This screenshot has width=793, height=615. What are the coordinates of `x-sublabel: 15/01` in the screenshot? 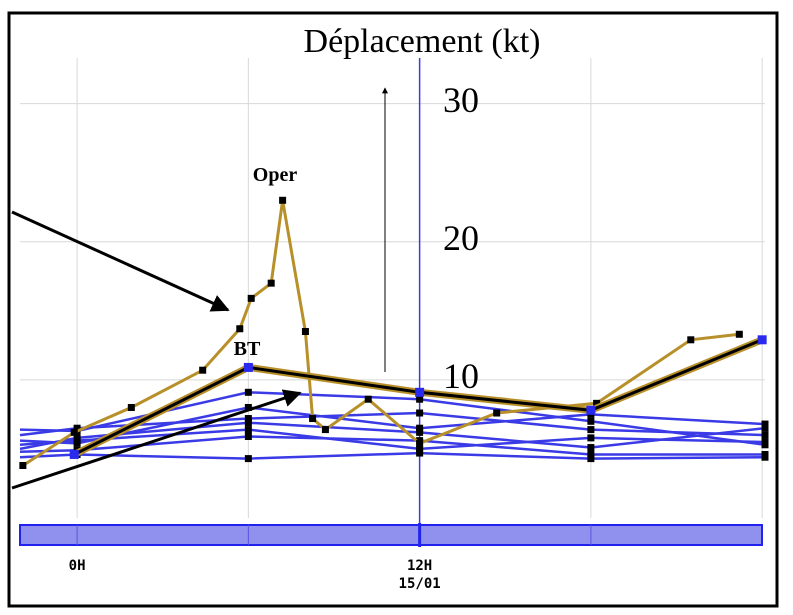 It's located at (420, 584).